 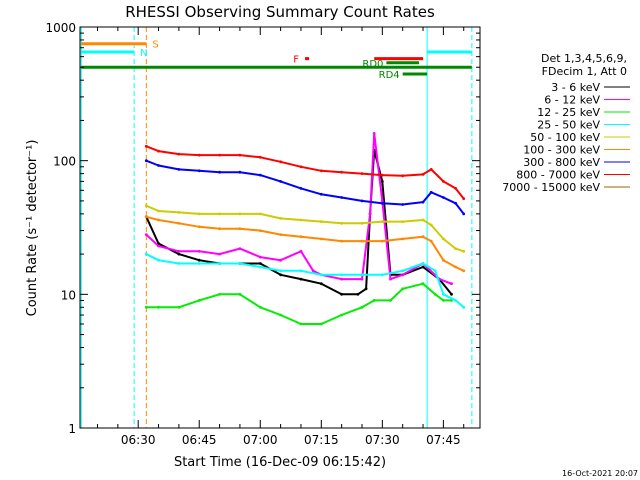 I want to click on chart-title: RHESSI Observing Summary Count Rates, so click(x=280, y=12).